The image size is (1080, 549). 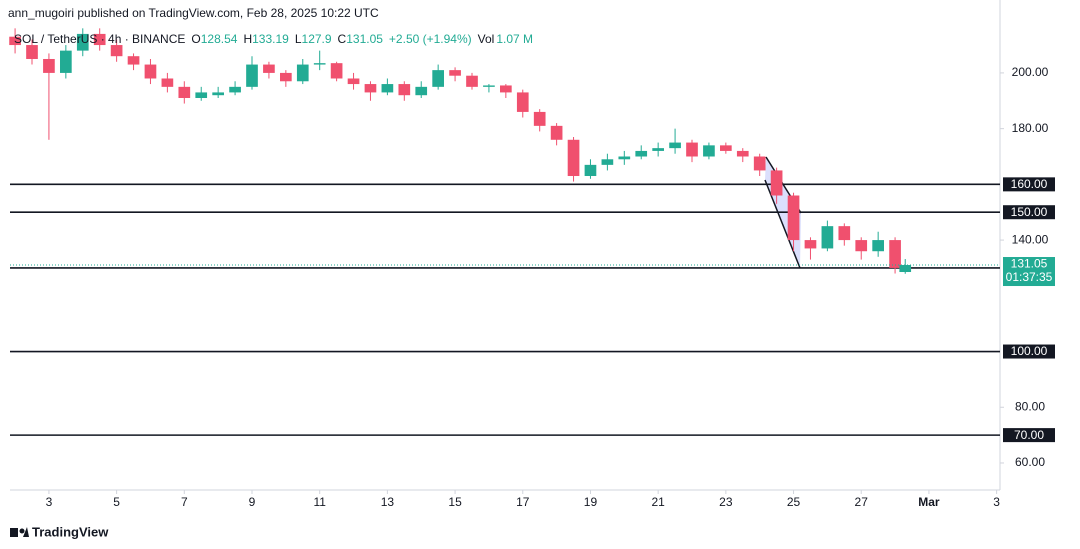 What do you see at coordinates (862, 502) in the screenshot?
I see `x-tick-label: 27` at bounding box center [862, 502].